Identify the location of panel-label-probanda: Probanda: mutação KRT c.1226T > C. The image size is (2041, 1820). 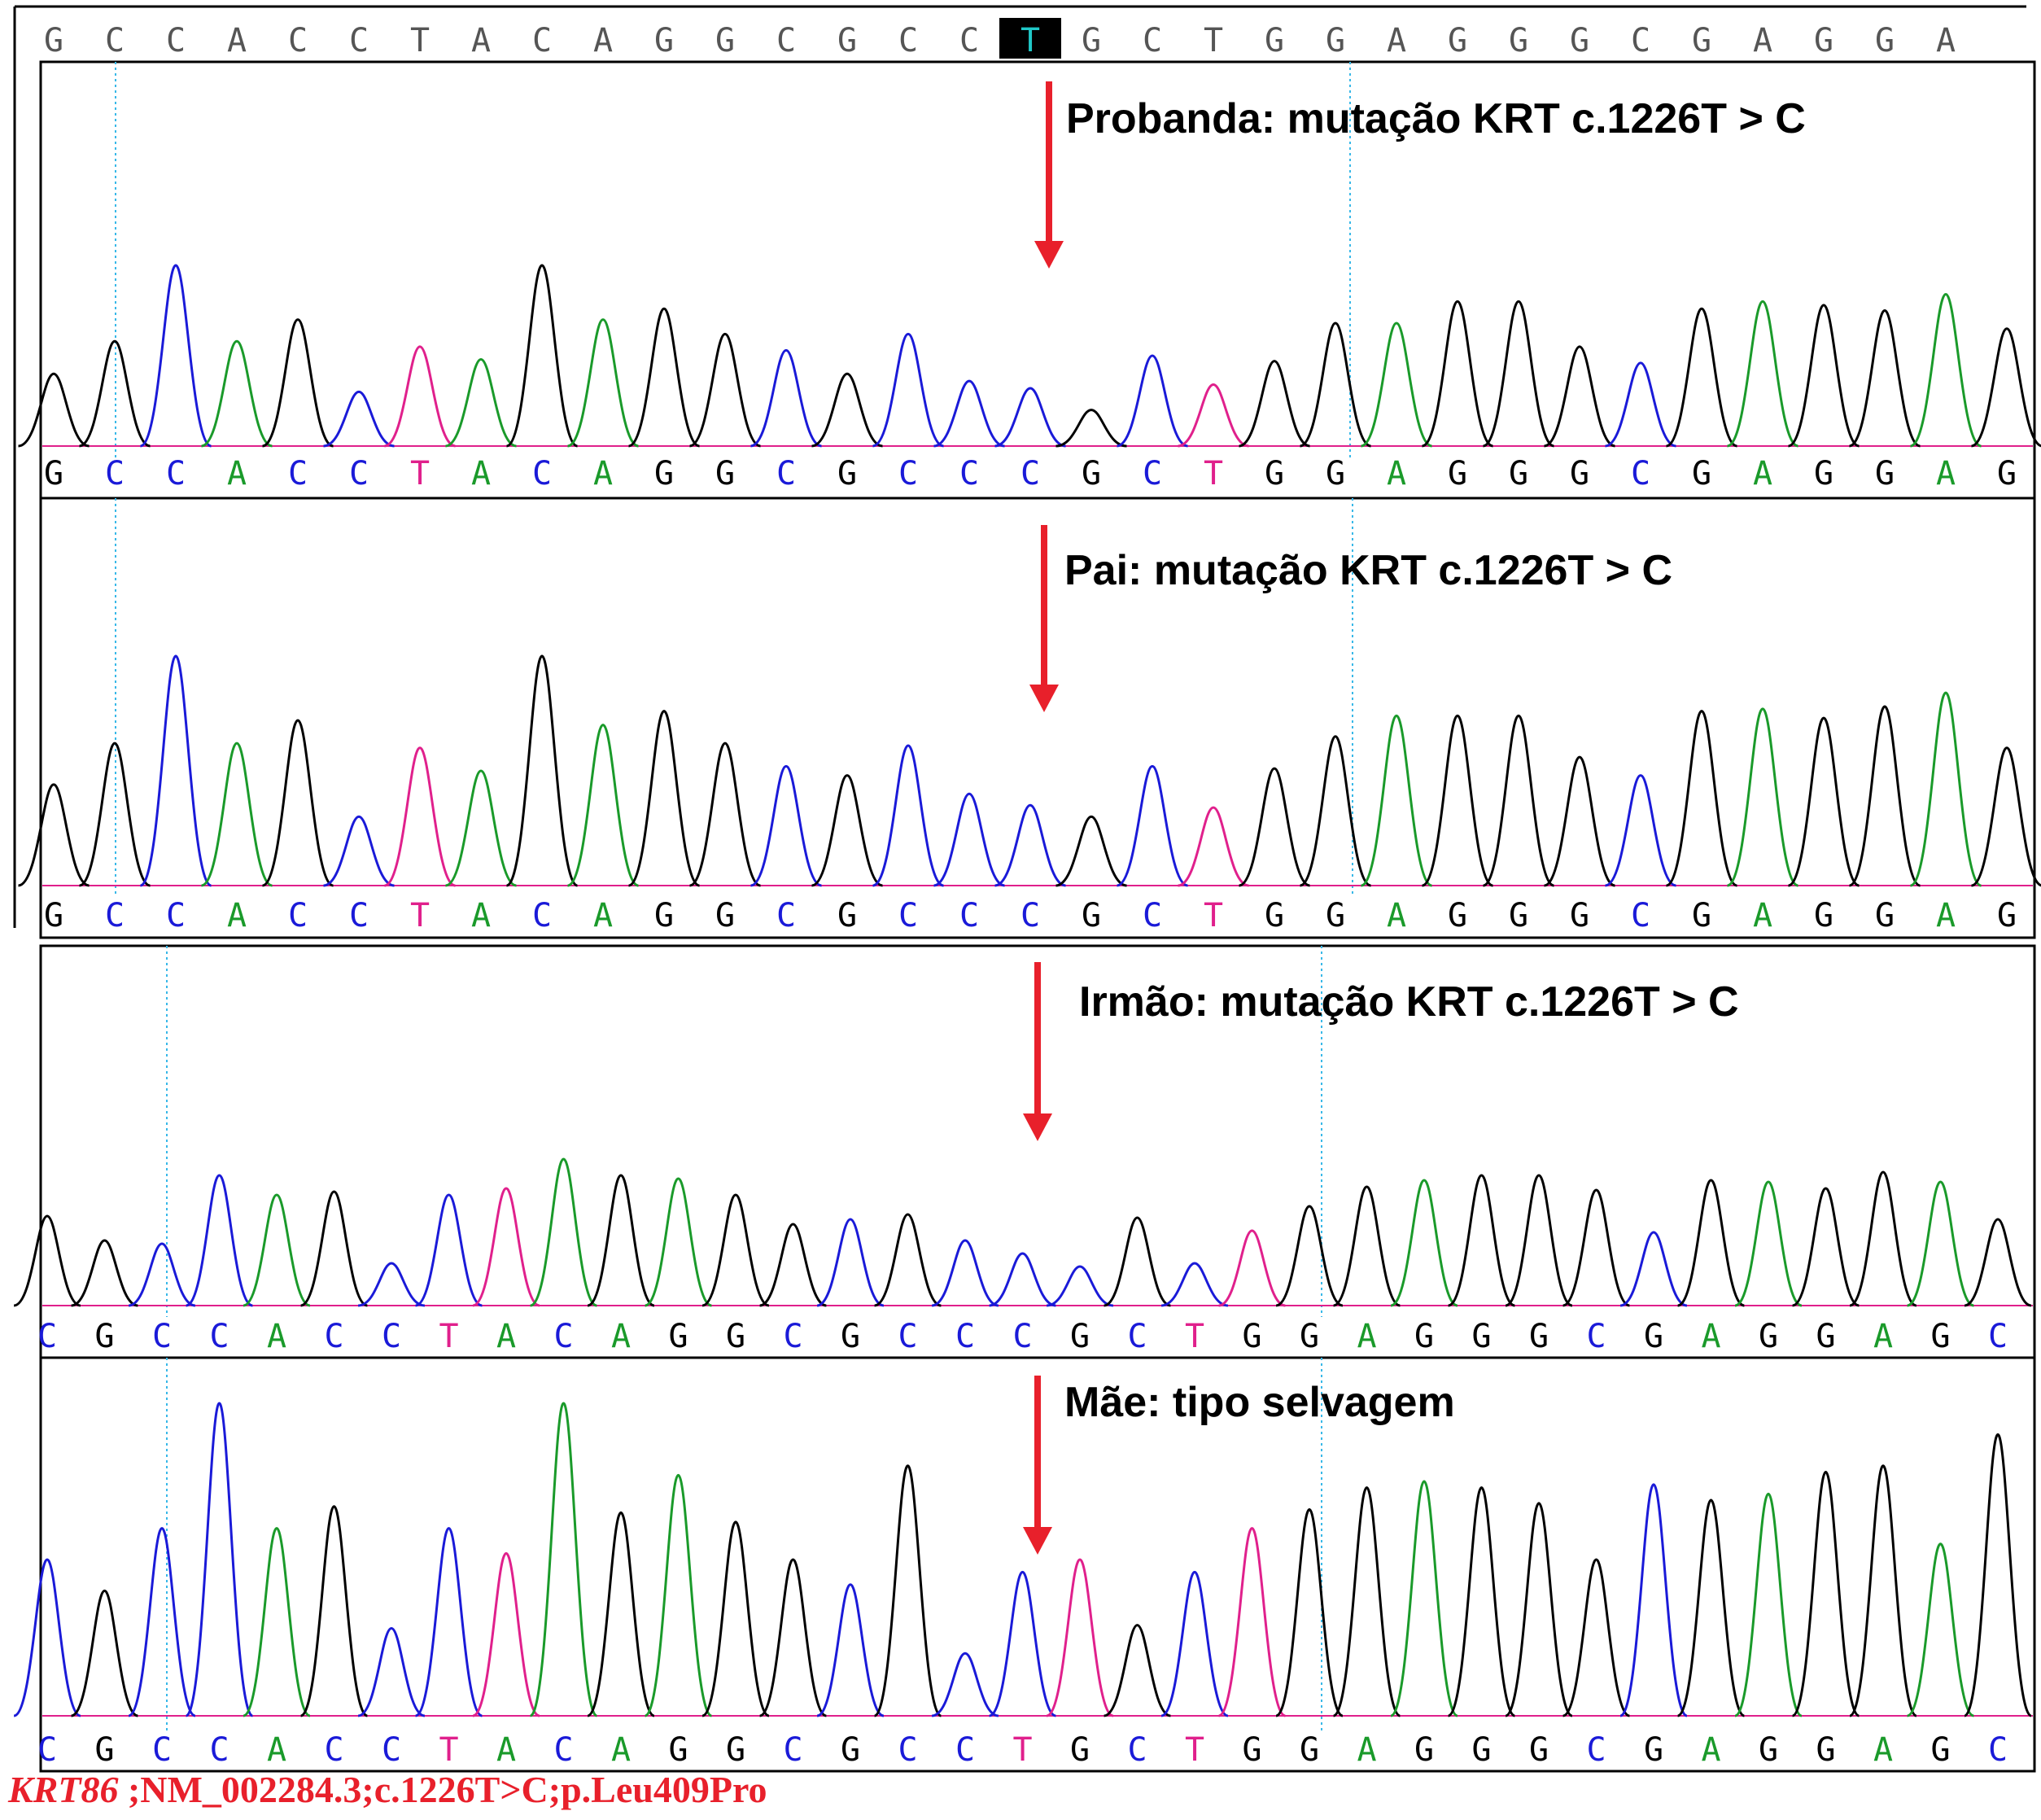
(1436, 118).